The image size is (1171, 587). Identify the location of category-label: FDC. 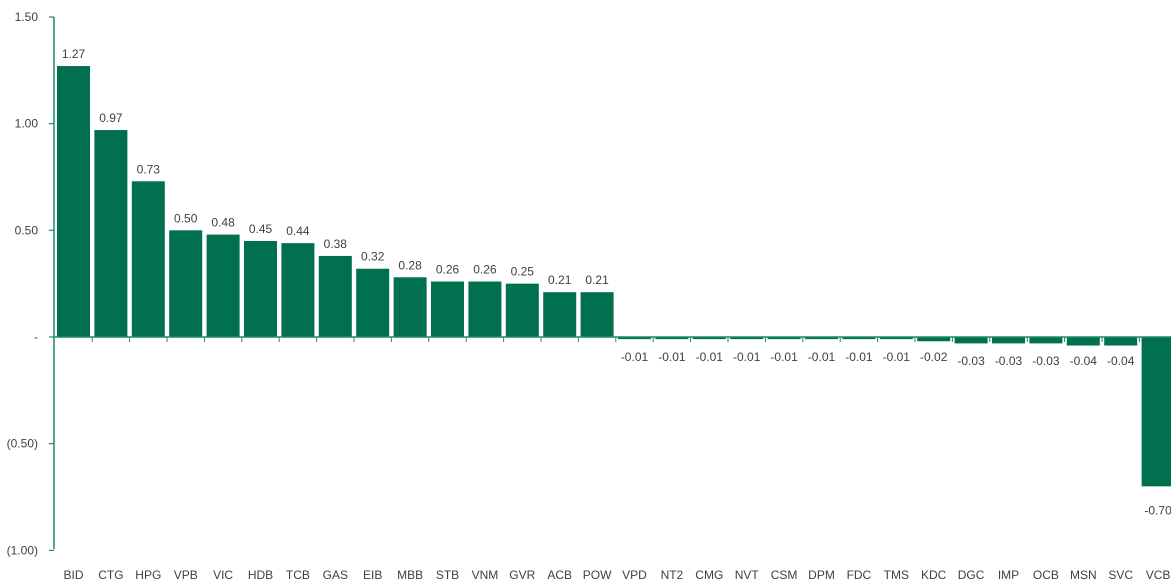
(859, 575).